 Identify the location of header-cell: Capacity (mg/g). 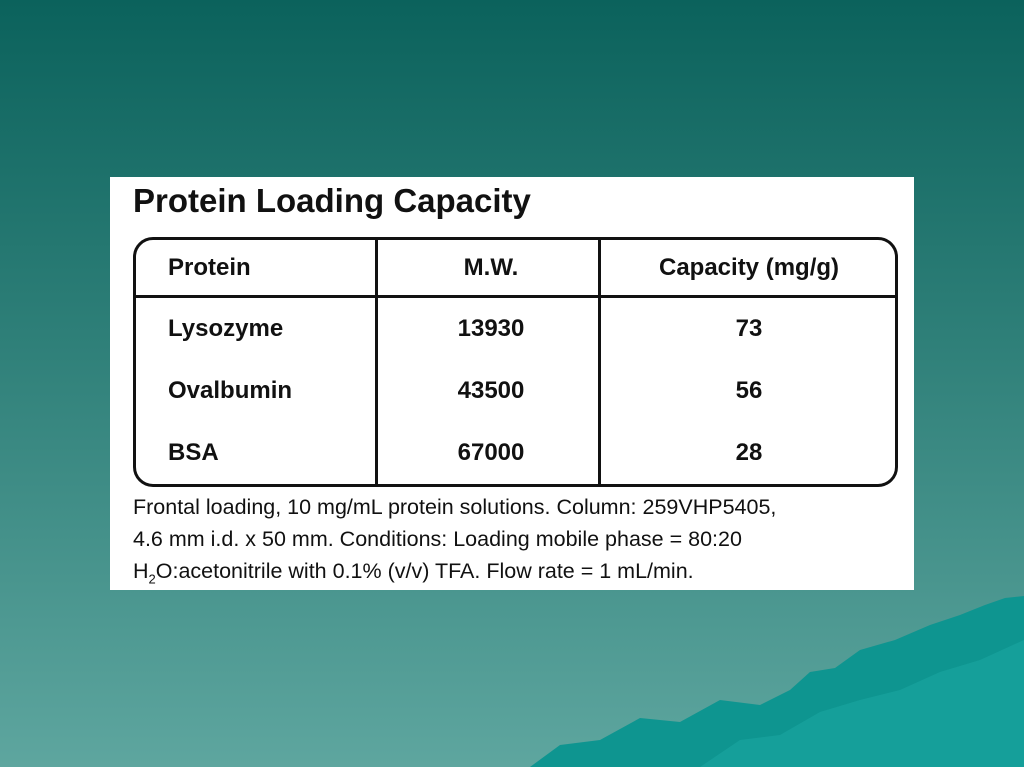
(749, 267).